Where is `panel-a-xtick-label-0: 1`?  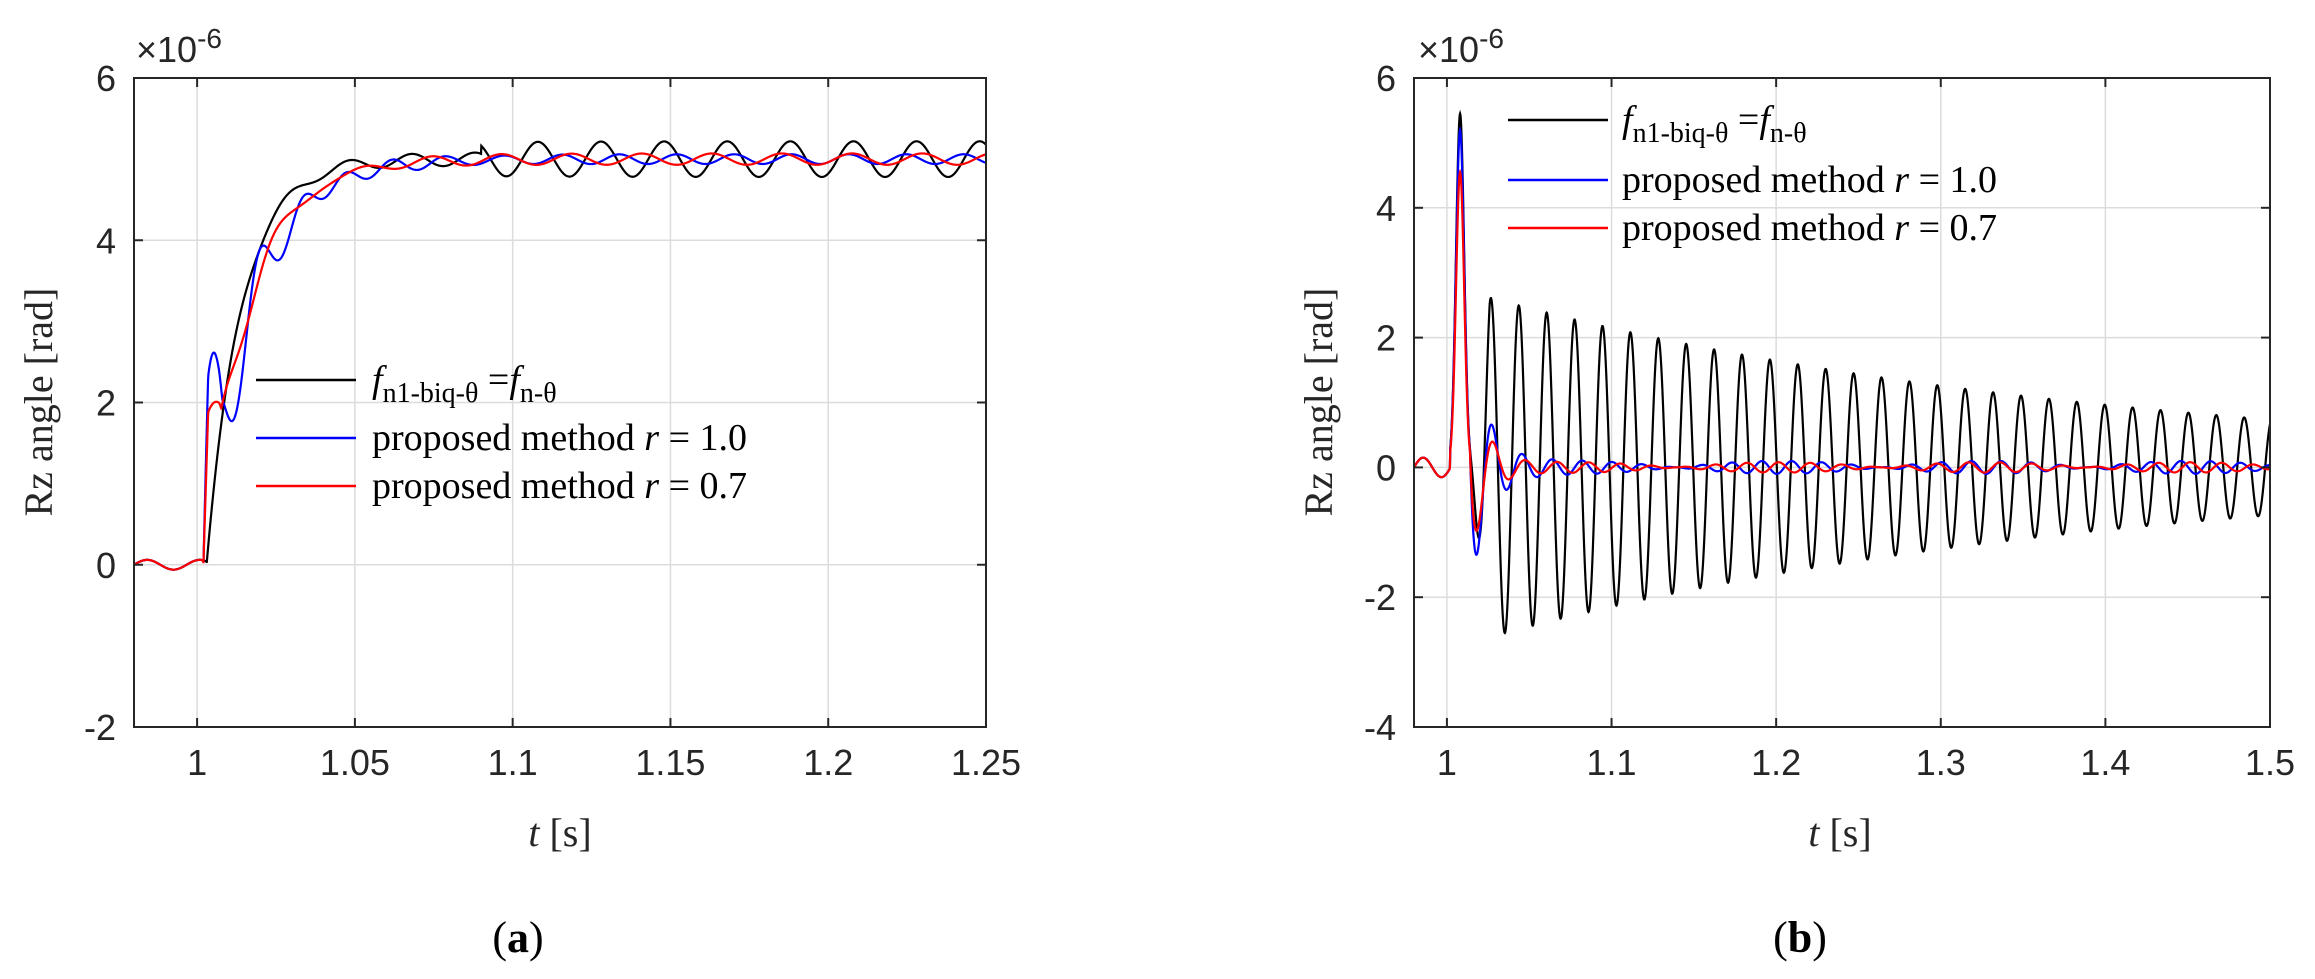 panel-a-xtick-label-0: 1 is located at coordinates (197, 762).